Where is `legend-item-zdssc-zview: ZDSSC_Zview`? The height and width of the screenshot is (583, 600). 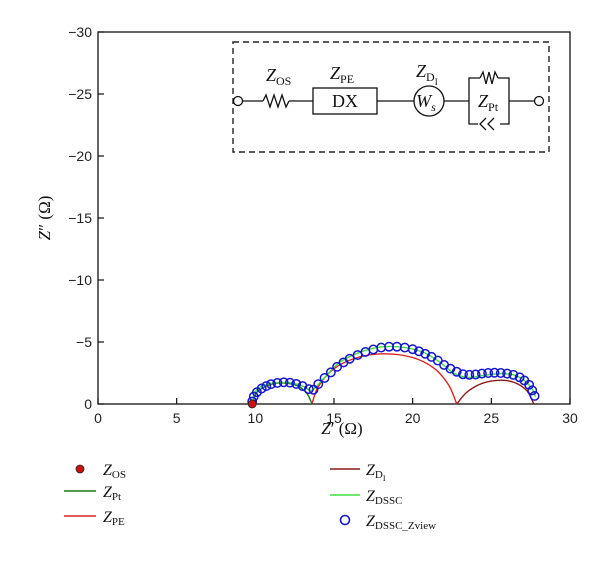
legend-item-zdssc-zview: ZDSSC_Zview is located at coordinates (387, 522).